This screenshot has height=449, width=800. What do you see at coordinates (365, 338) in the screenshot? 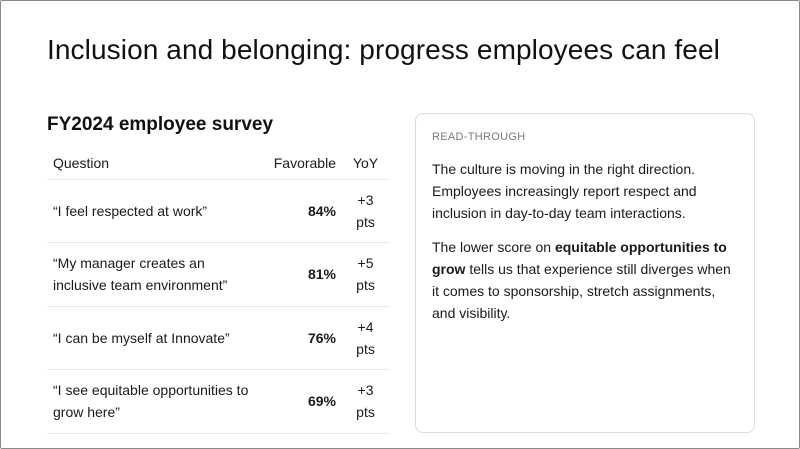
I see `yoy-cell: +4 pts` at bounding box center [365, 338].